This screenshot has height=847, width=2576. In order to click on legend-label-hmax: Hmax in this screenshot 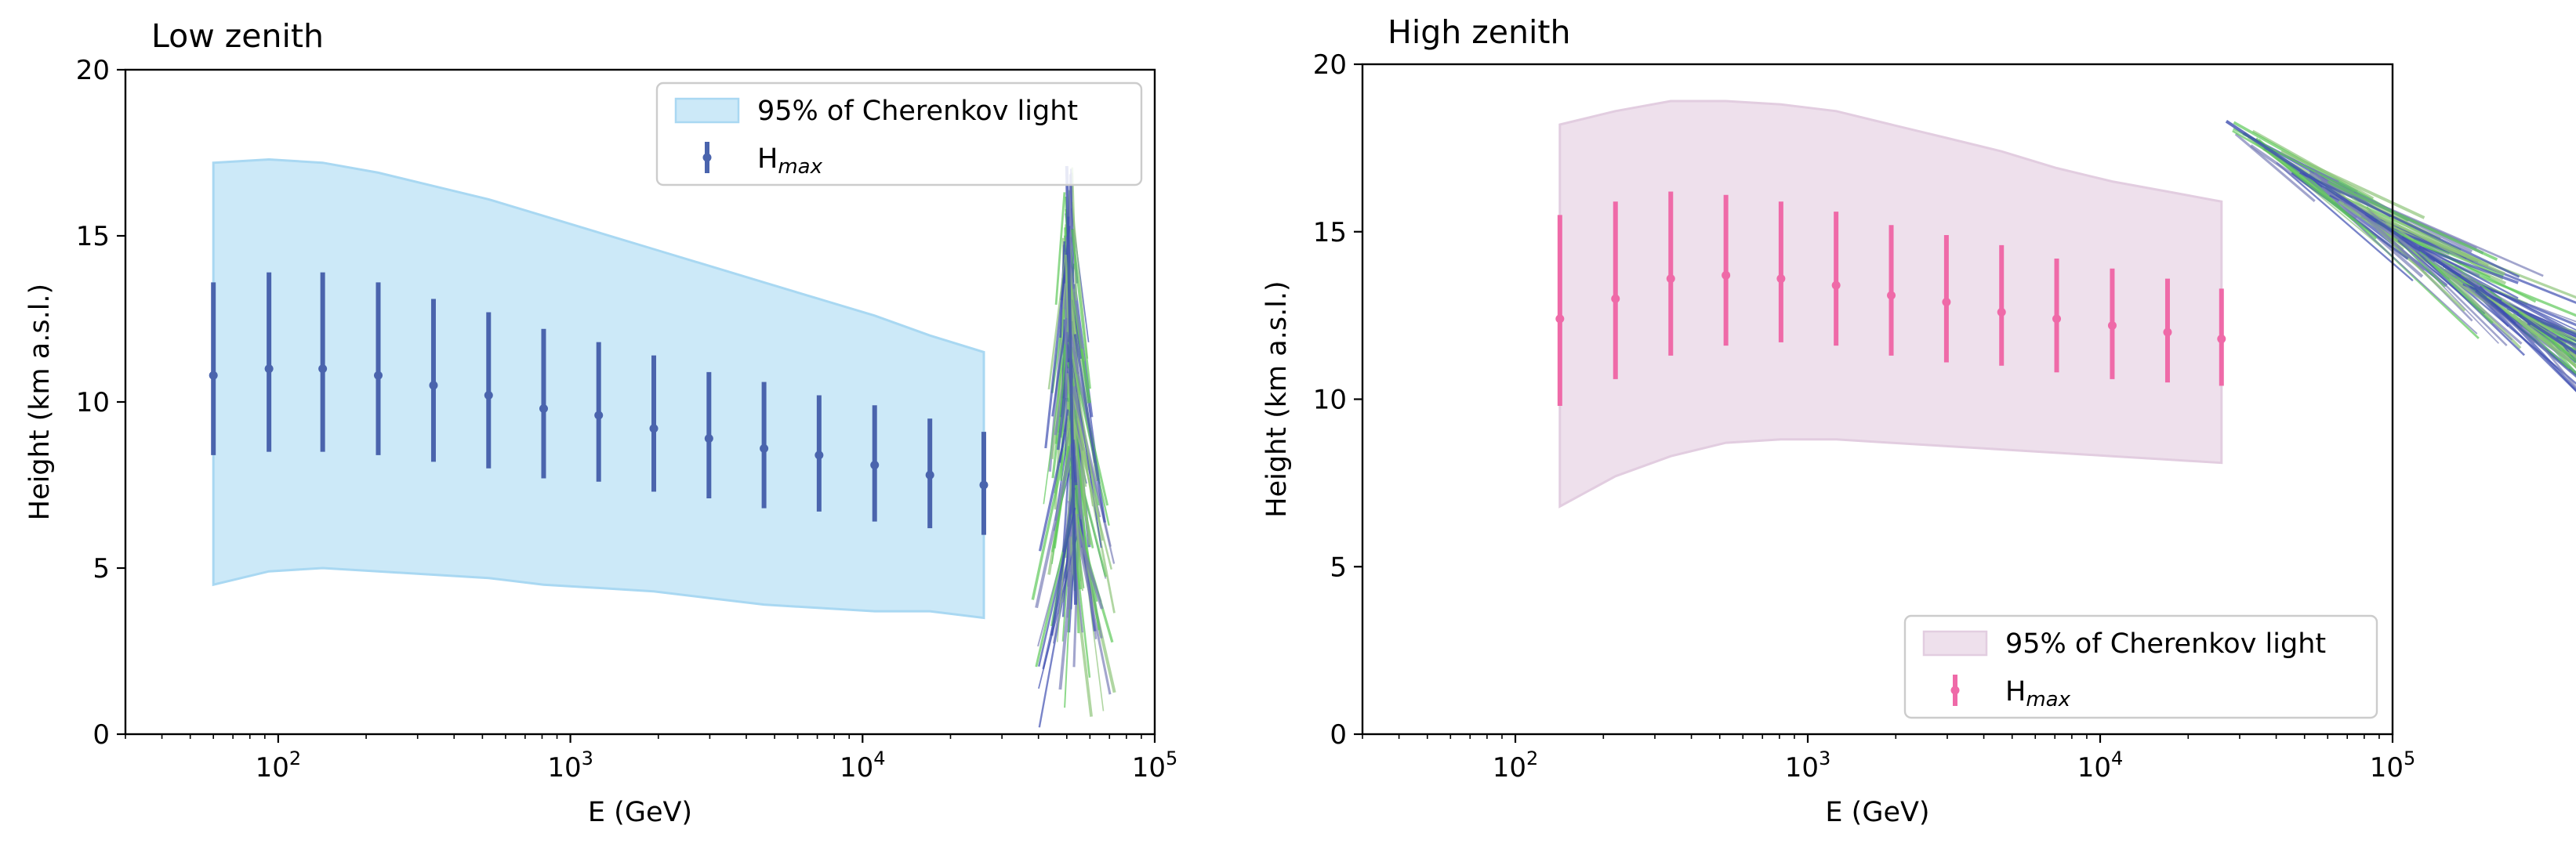, I will do `click(2038, 693)`.